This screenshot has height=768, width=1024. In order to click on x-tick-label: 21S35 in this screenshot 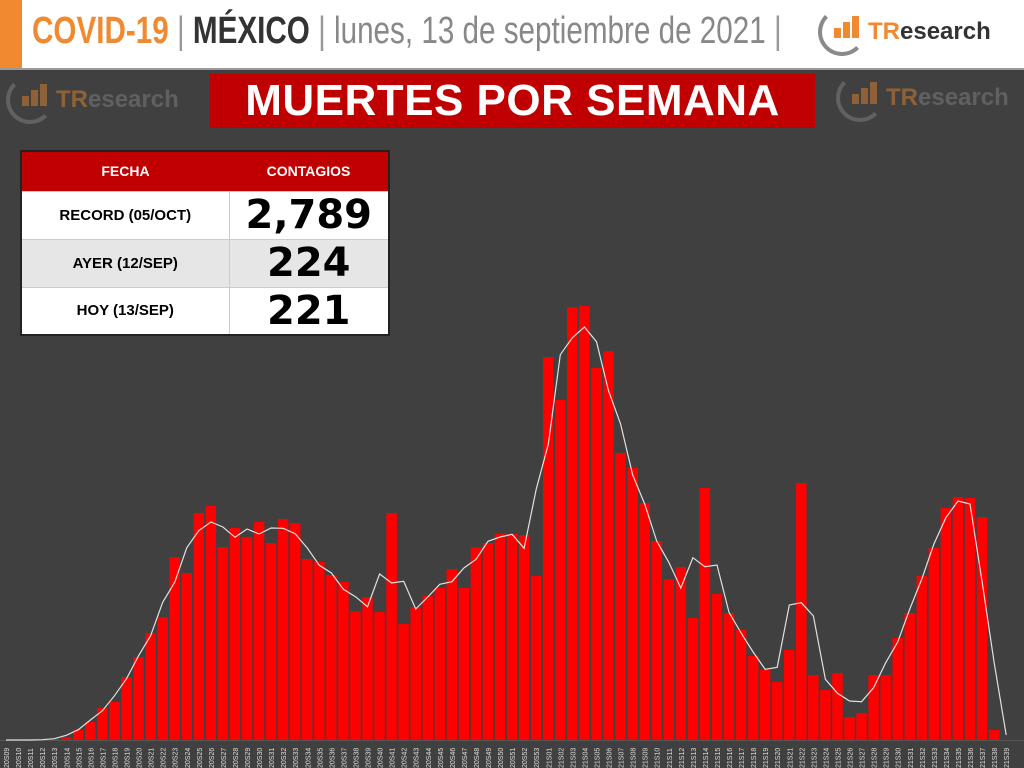, I will do `click(959, 758)`.